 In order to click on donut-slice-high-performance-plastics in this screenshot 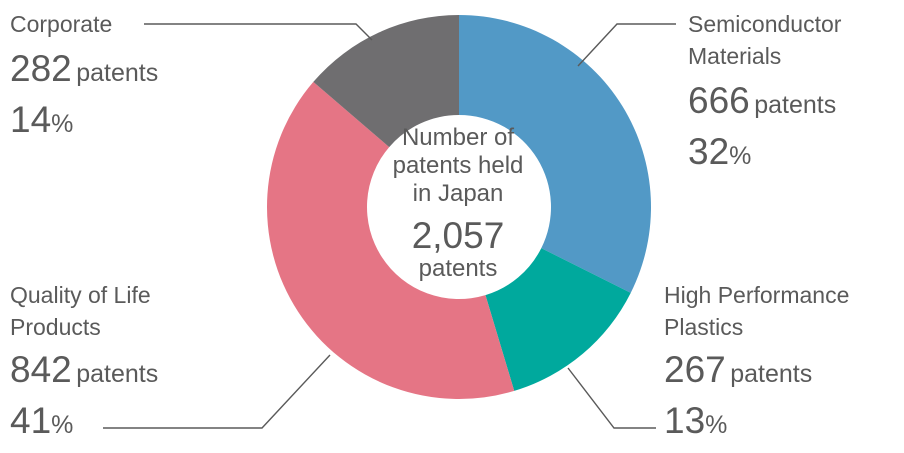, I will do `click(558, 319)`.